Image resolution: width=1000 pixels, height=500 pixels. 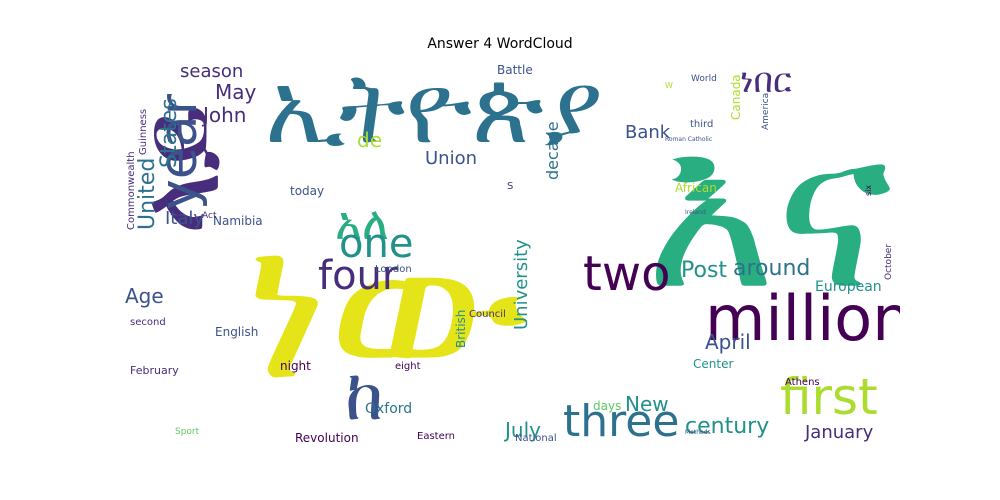 What do you see at coordinates (702, 124) in the screenshot?
I see `word-third: third` at bounding box center [702, 124].